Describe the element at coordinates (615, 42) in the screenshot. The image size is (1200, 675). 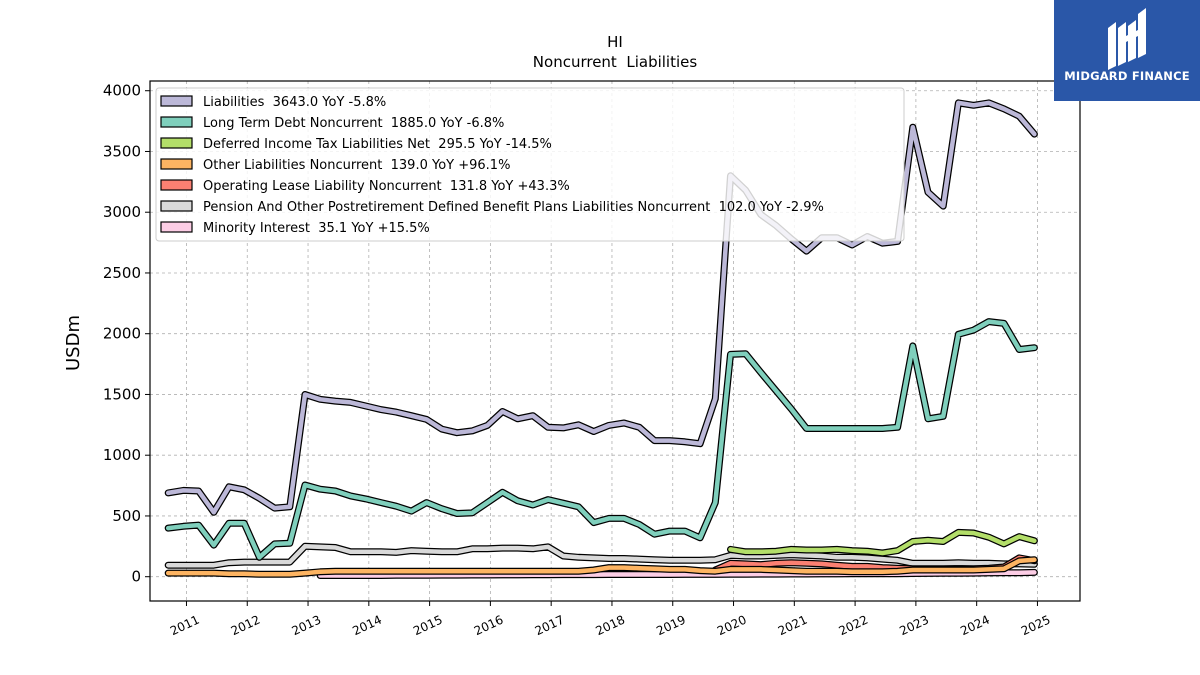
I see `chart-title: HI` at that location.